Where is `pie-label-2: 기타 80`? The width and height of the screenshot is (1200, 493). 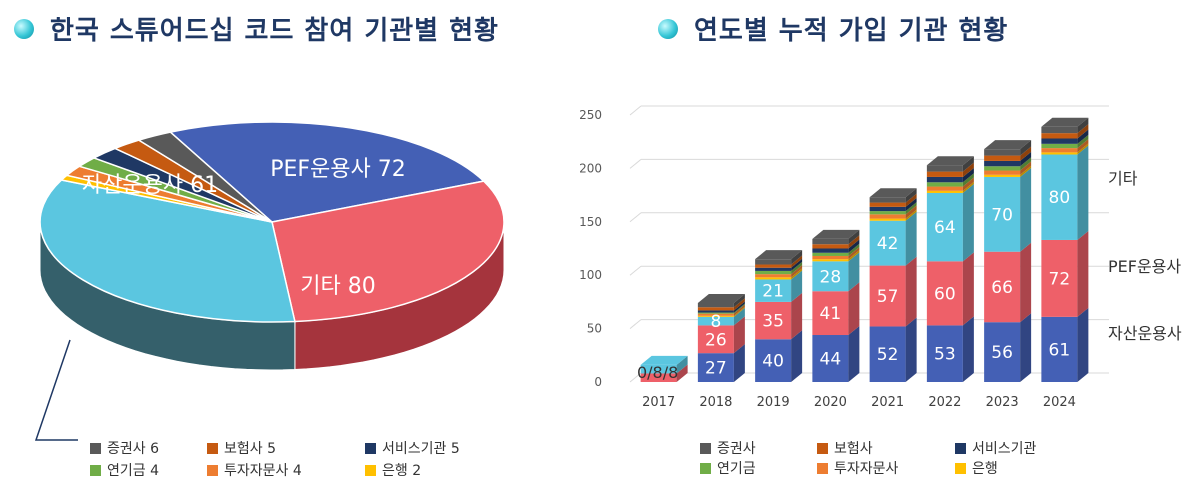
pie-label-2: 기타 80 is located at coordinates (337, 286).